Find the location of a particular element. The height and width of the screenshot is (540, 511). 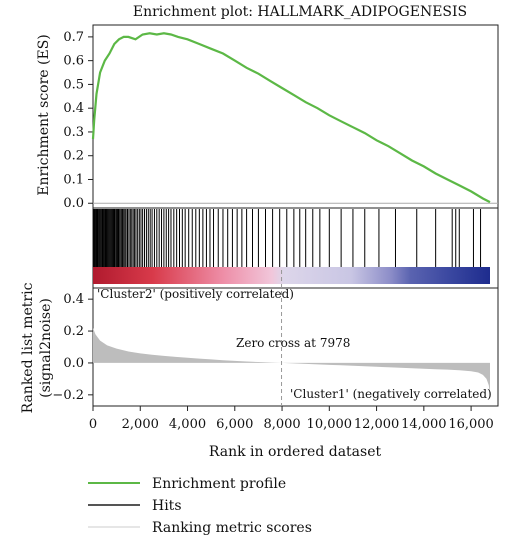

es-y-tick-label: 0.6 is located at coordinates (73, 61).